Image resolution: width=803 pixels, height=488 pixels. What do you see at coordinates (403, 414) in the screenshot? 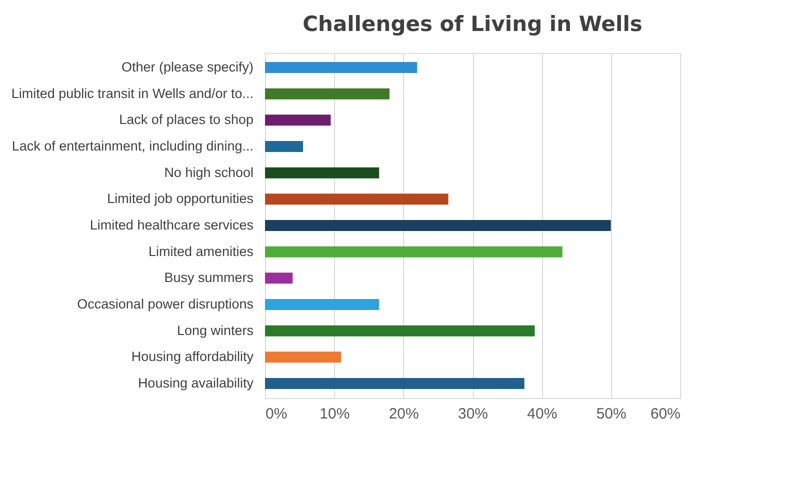
I see `x-tick-label: 20%` at bounding box center [403, 414].